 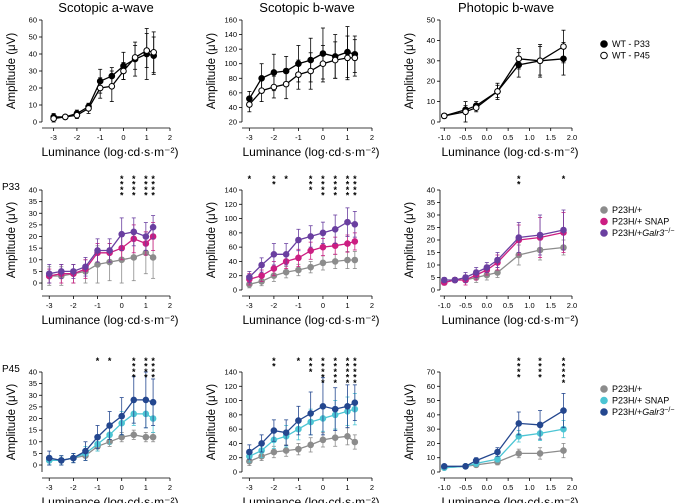 I want to click on y-tick-label: 20, so click(x=431, y=240).